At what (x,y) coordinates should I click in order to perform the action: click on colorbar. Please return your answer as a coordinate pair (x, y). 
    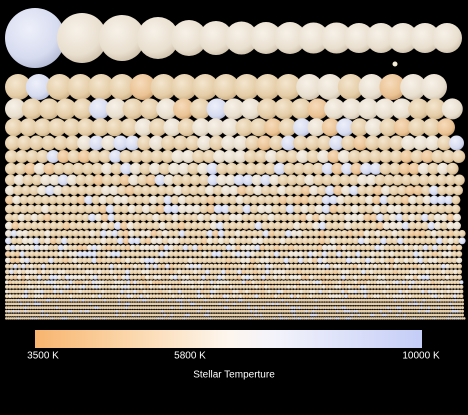
    Looking at the image, I should click on (228, 339).